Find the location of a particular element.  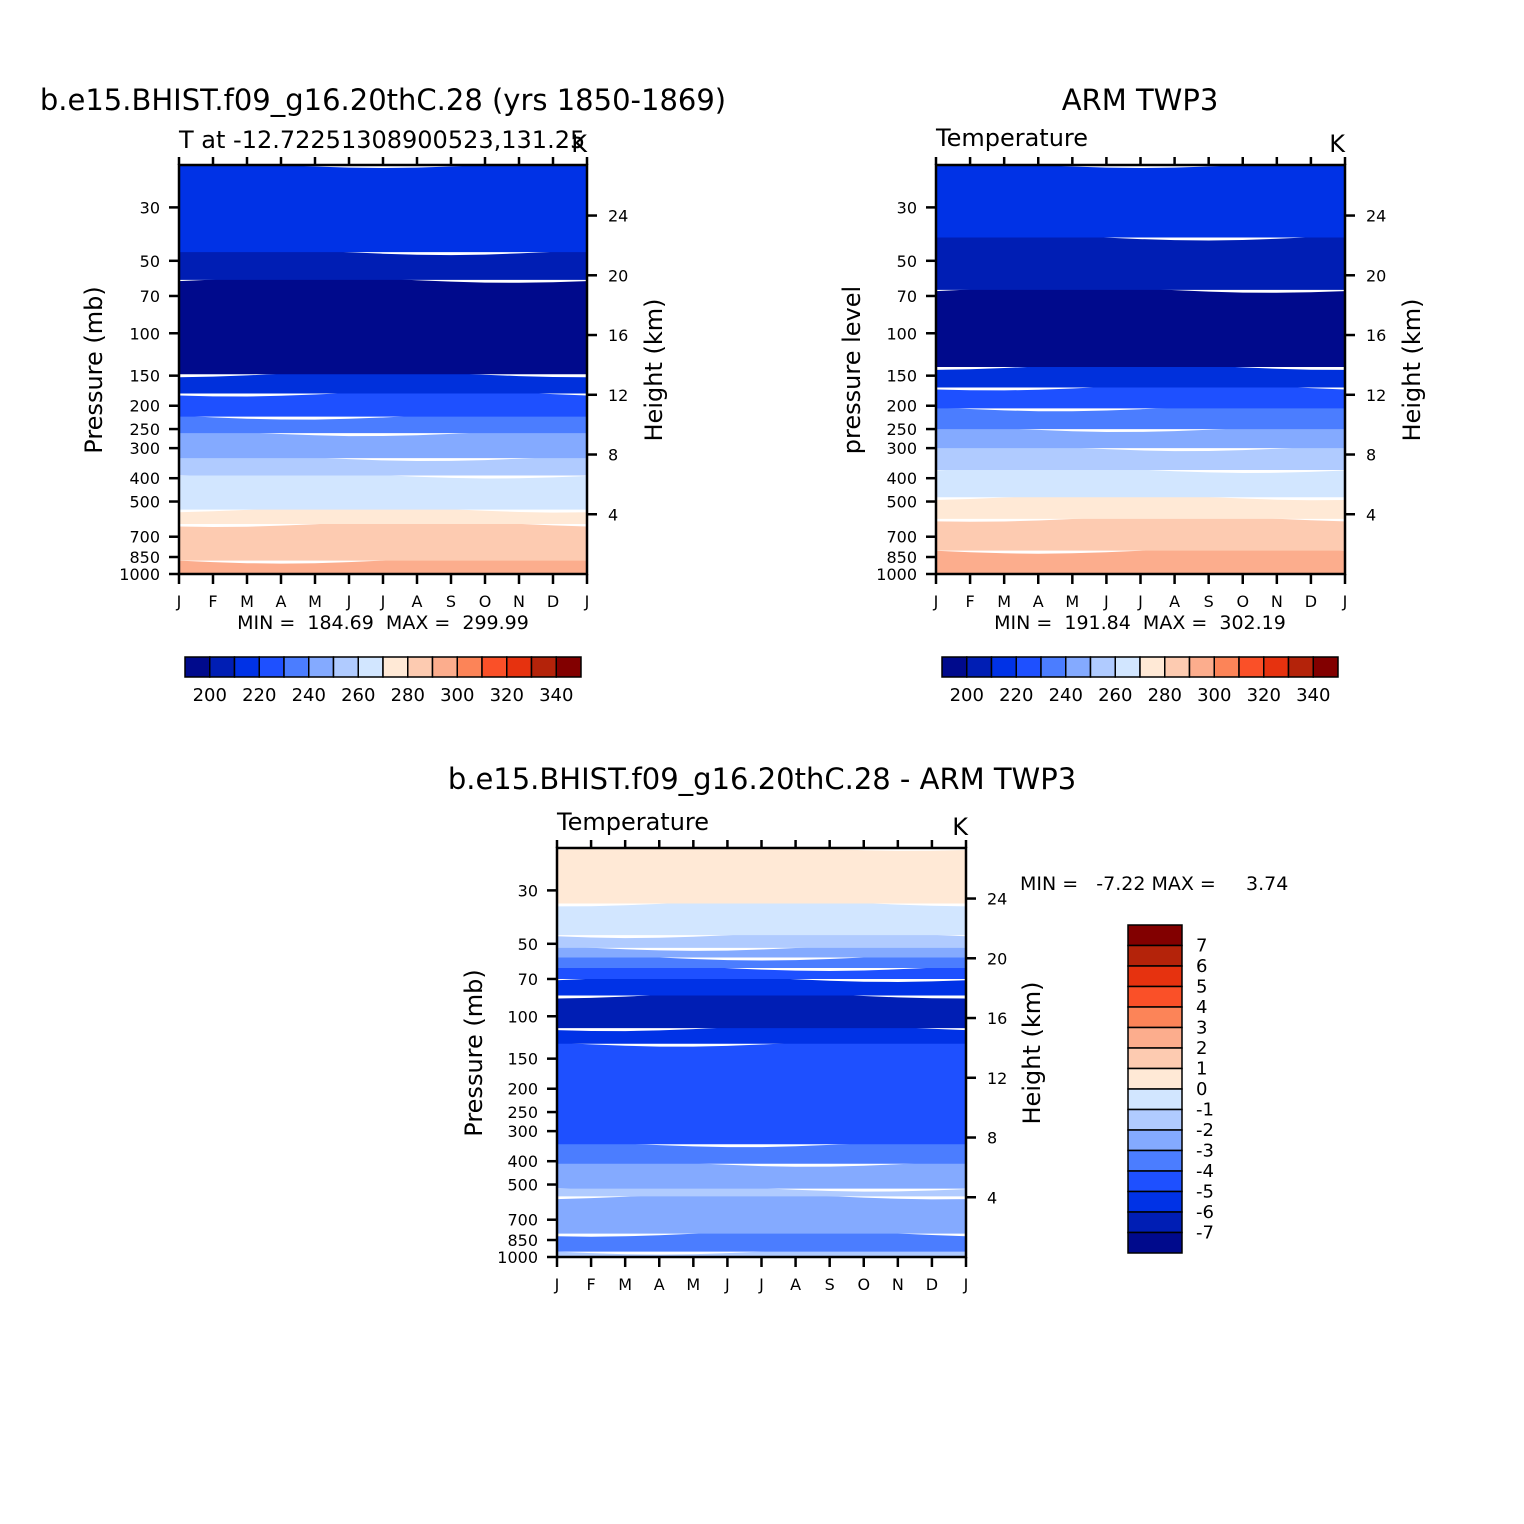

panel-model-subtitle-right: K is located at coordinates (579, 144).